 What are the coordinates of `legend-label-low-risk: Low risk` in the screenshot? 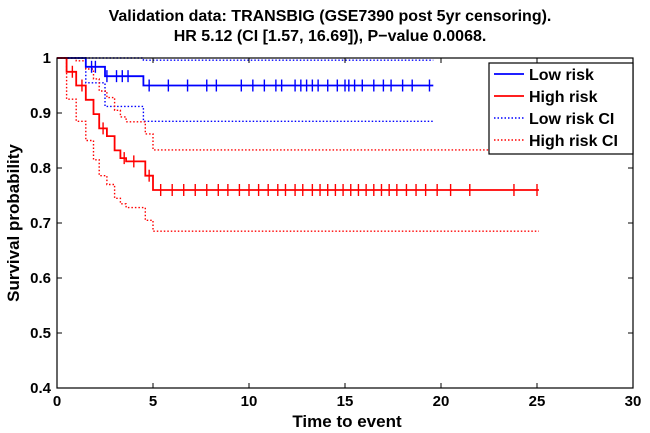 It's located at (561, 75).